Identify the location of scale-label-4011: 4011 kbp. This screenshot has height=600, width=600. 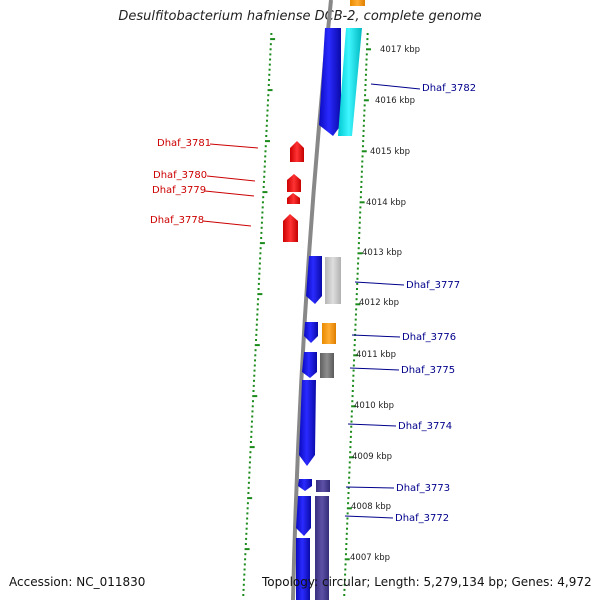
(376, 355).